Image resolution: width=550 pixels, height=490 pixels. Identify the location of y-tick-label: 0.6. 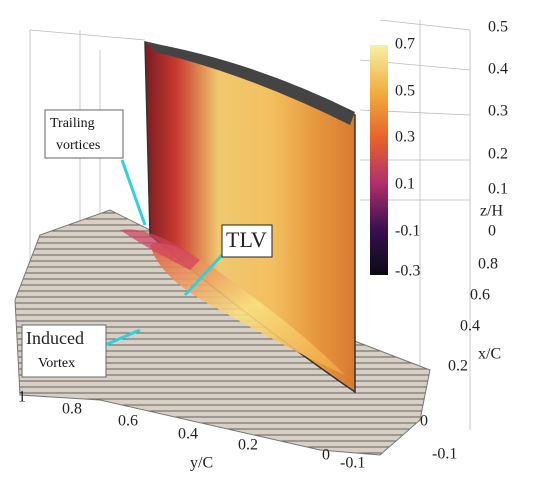
(128, 421).